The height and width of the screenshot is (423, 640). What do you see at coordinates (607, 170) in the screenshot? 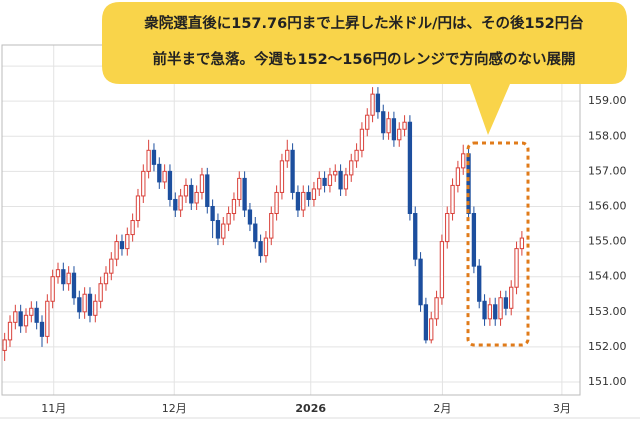
I see `y-tick-label: 157.00` at bounding box center [607, 170].